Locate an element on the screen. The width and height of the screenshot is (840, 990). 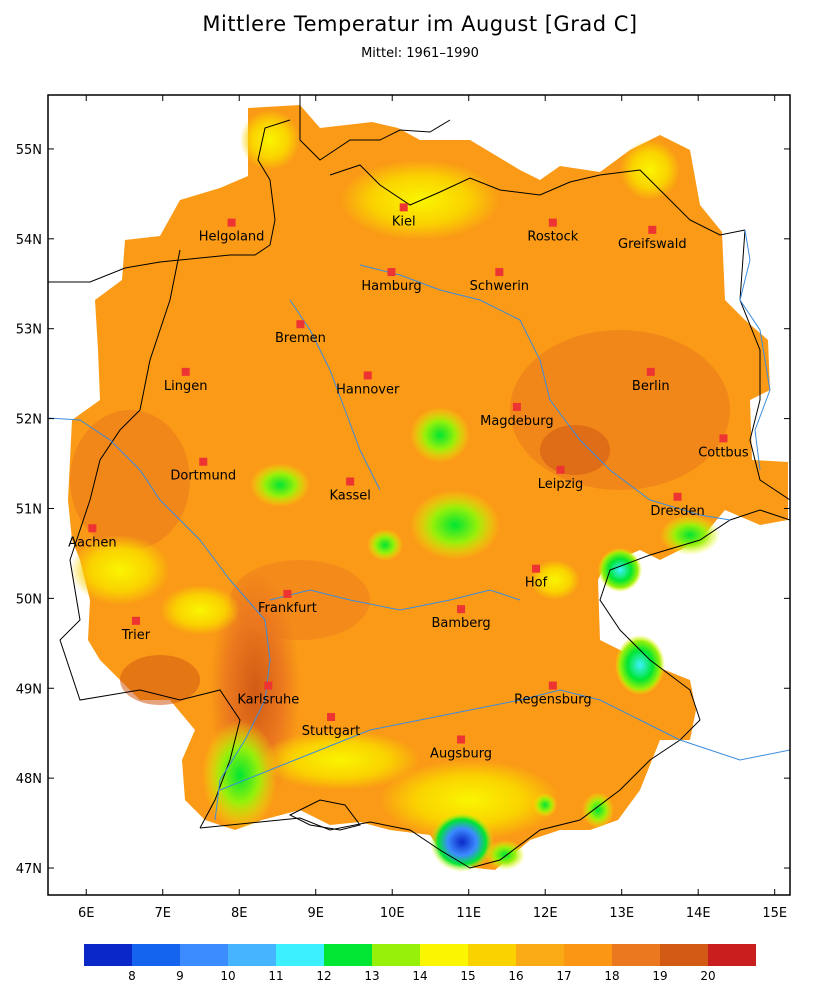
x-tick-label: 15E is located at coordinates (774, 913).